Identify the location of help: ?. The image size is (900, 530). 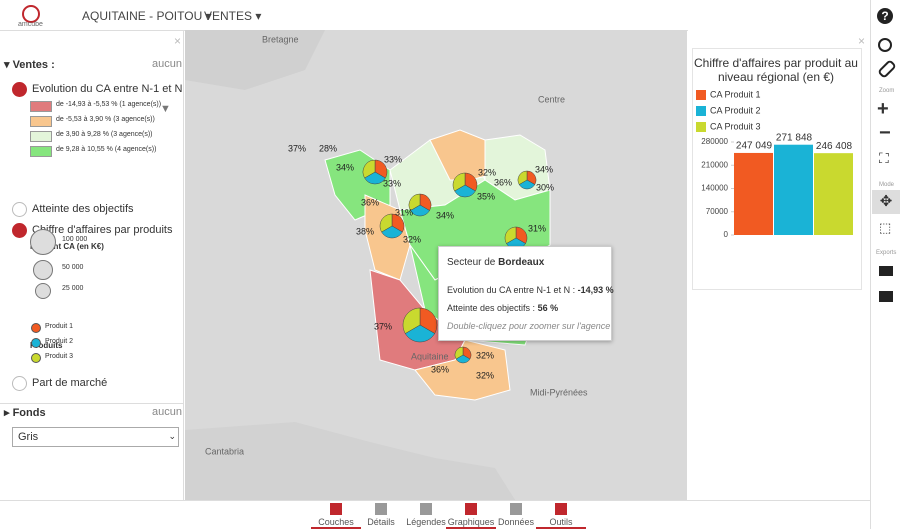
(885, 16).